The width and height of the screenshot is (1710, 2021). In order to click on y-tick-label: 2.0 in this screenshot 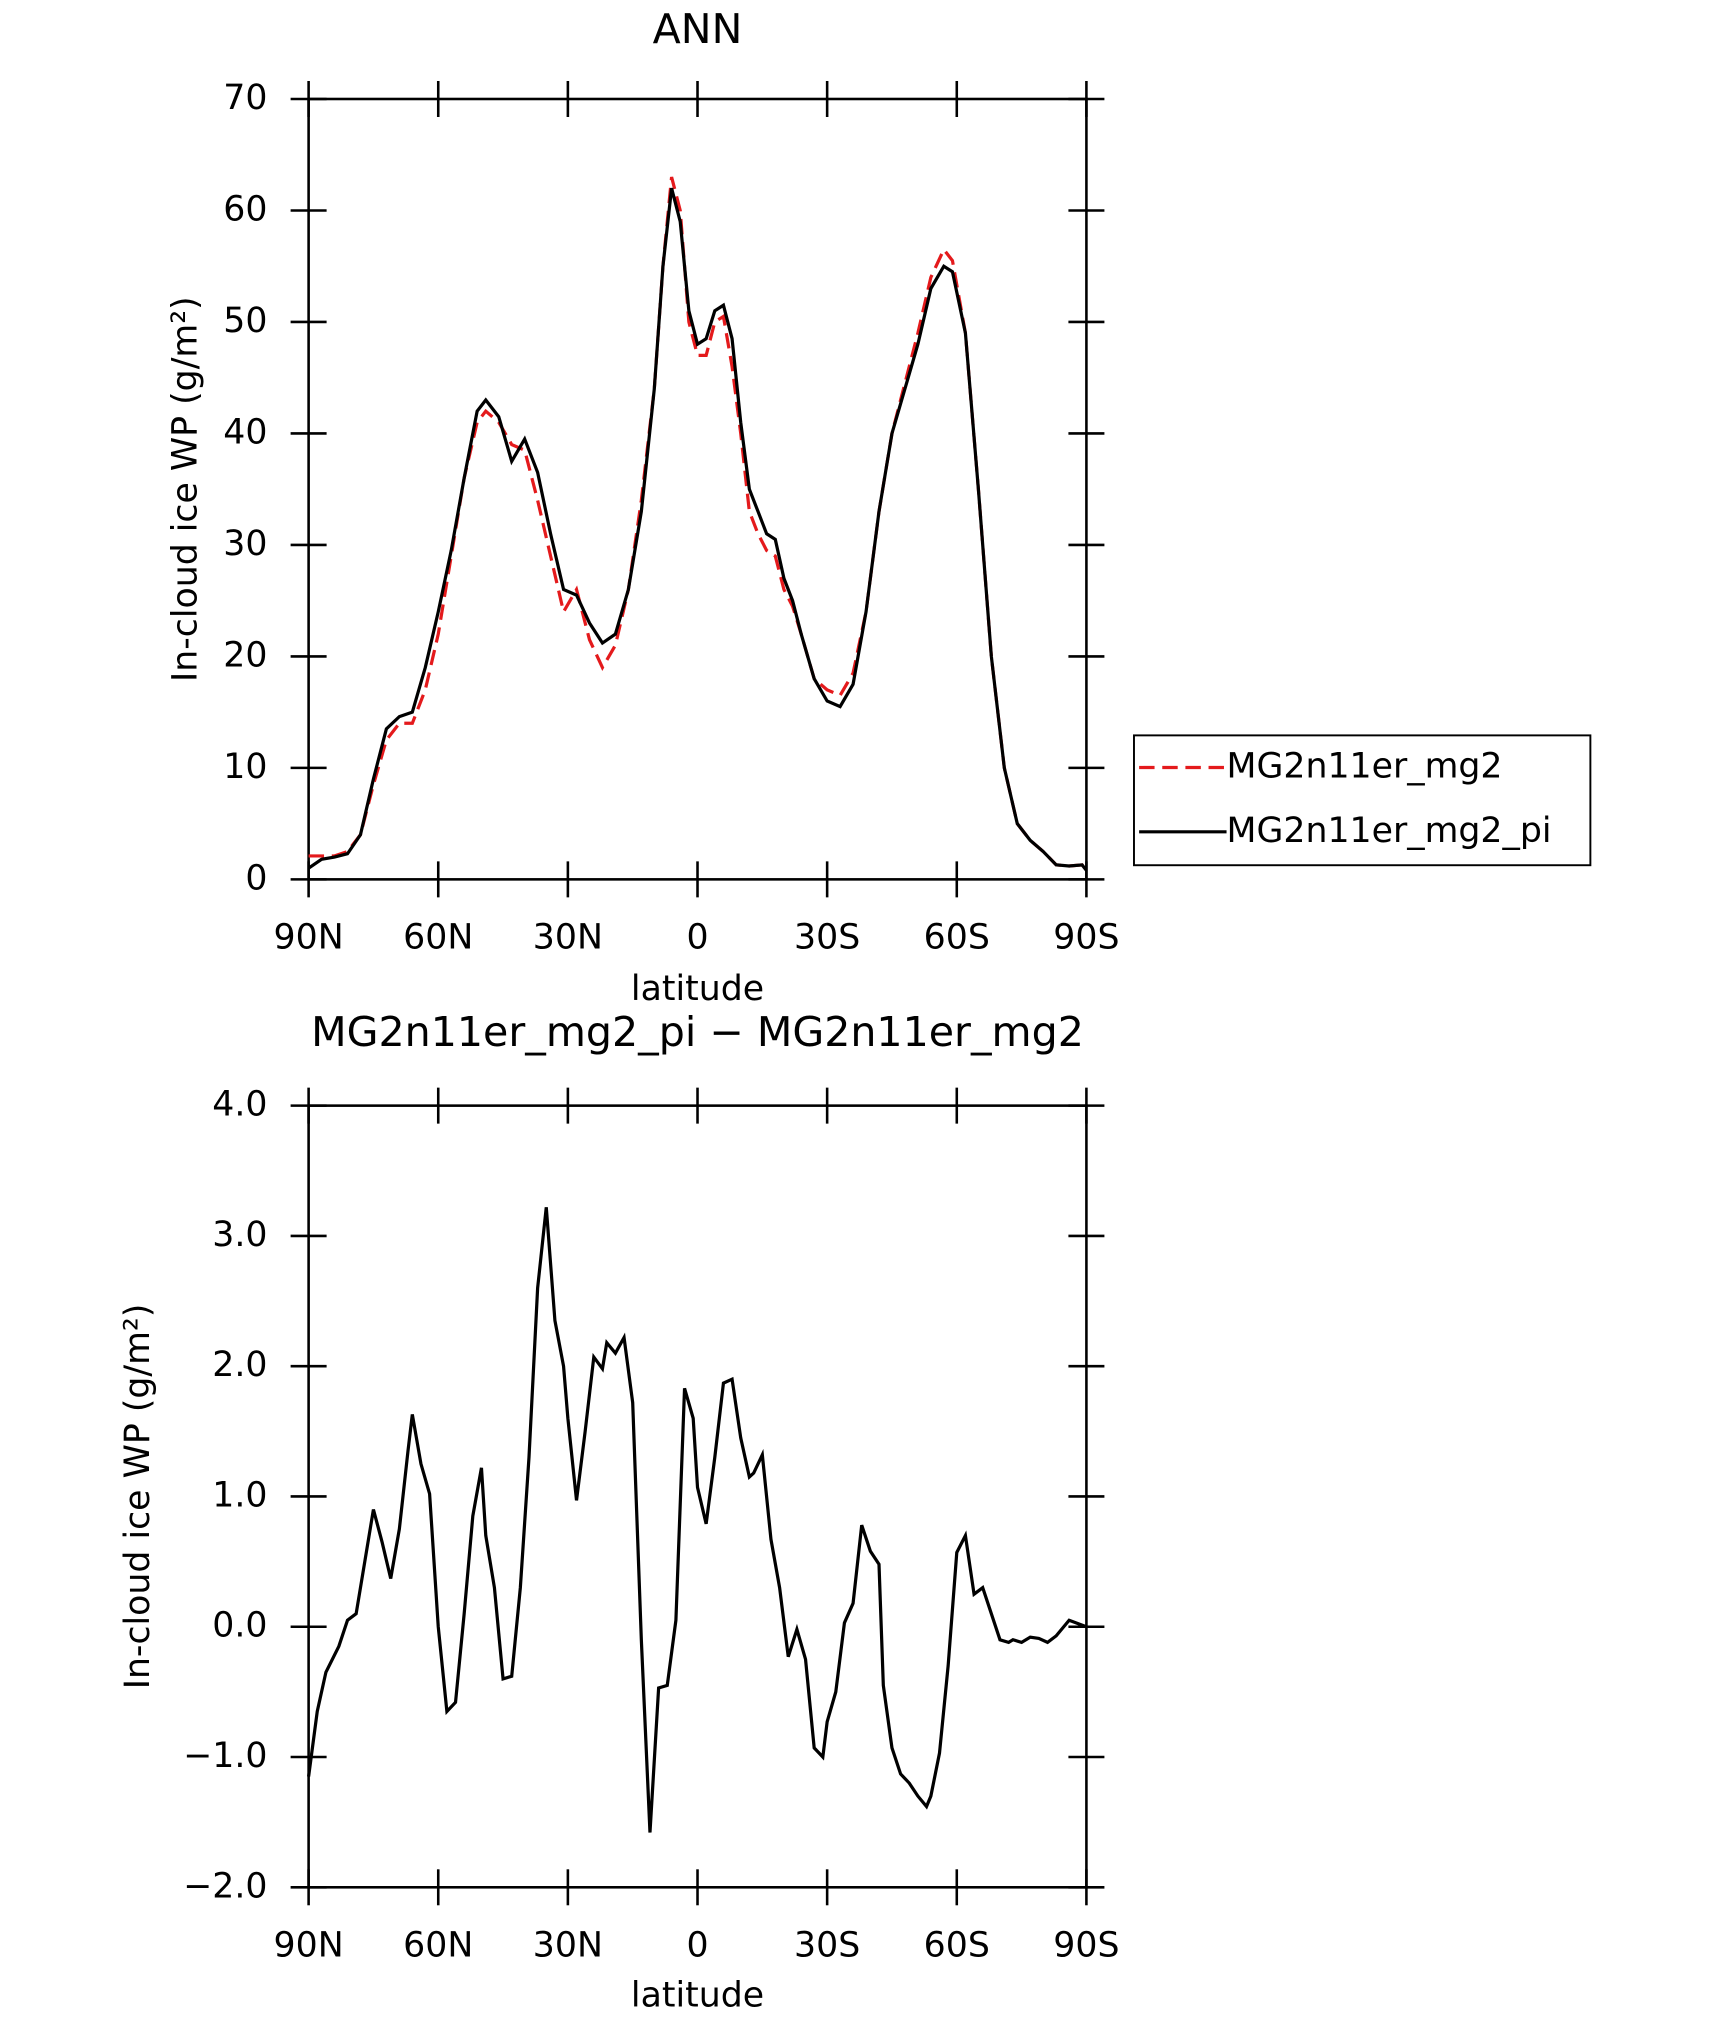, I will do `click(239, 1365)`.